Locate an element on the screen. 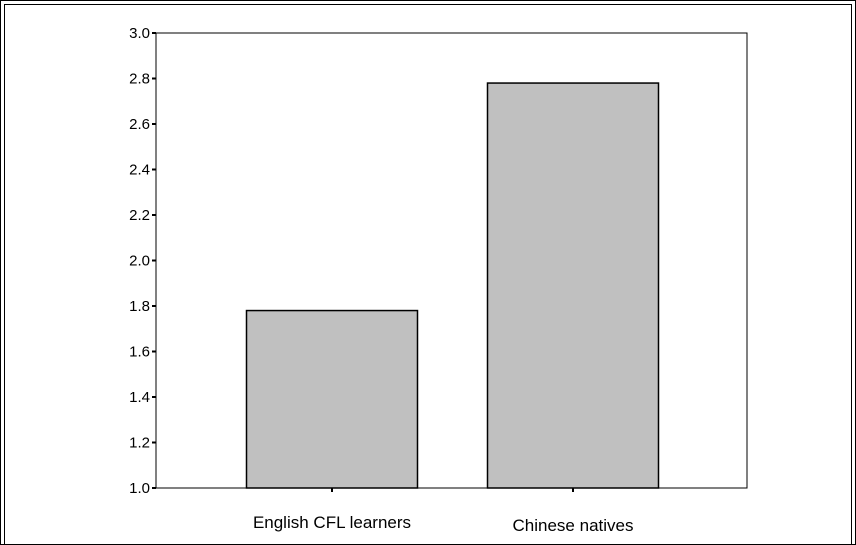  x-axis: English CFL learners Chinese natives is located at coordinates (443, 511).